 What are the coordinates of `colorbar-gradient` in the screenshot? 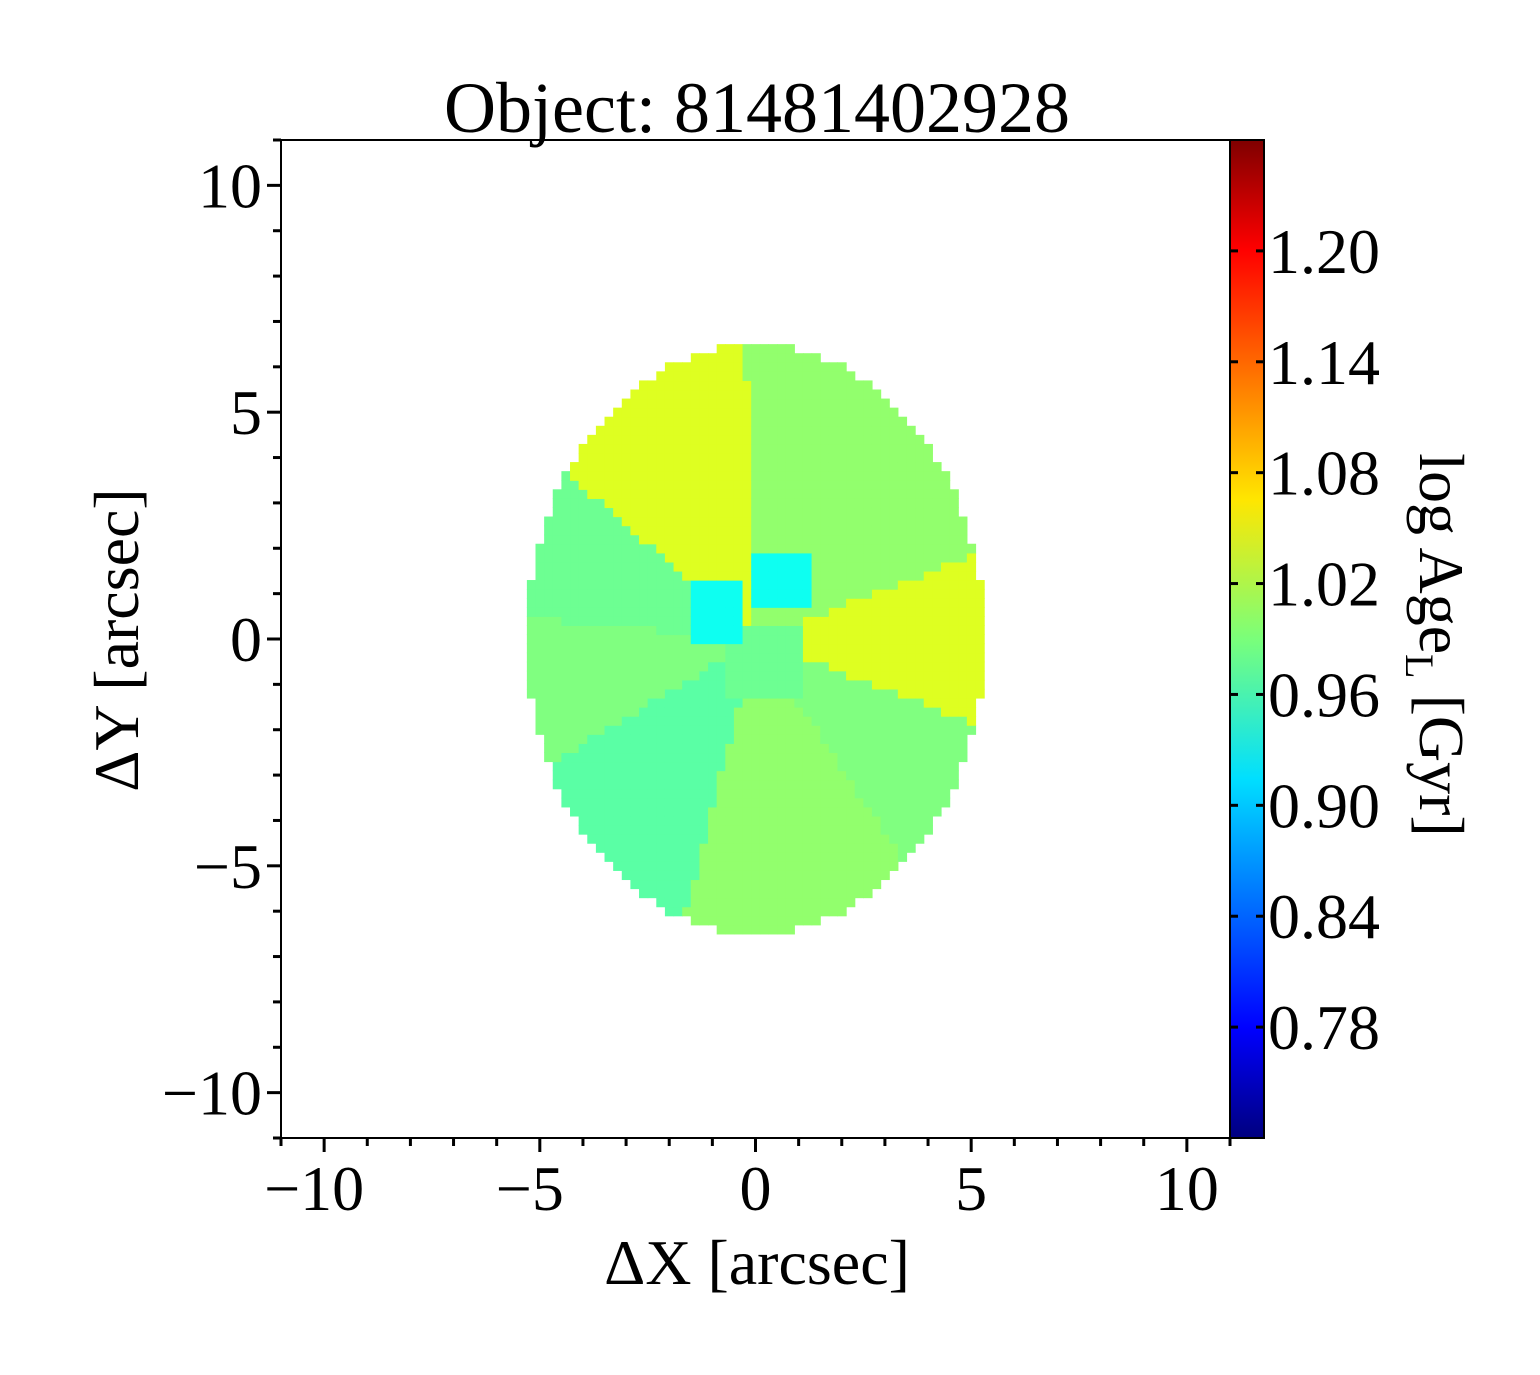 It's located at (1247, 639).